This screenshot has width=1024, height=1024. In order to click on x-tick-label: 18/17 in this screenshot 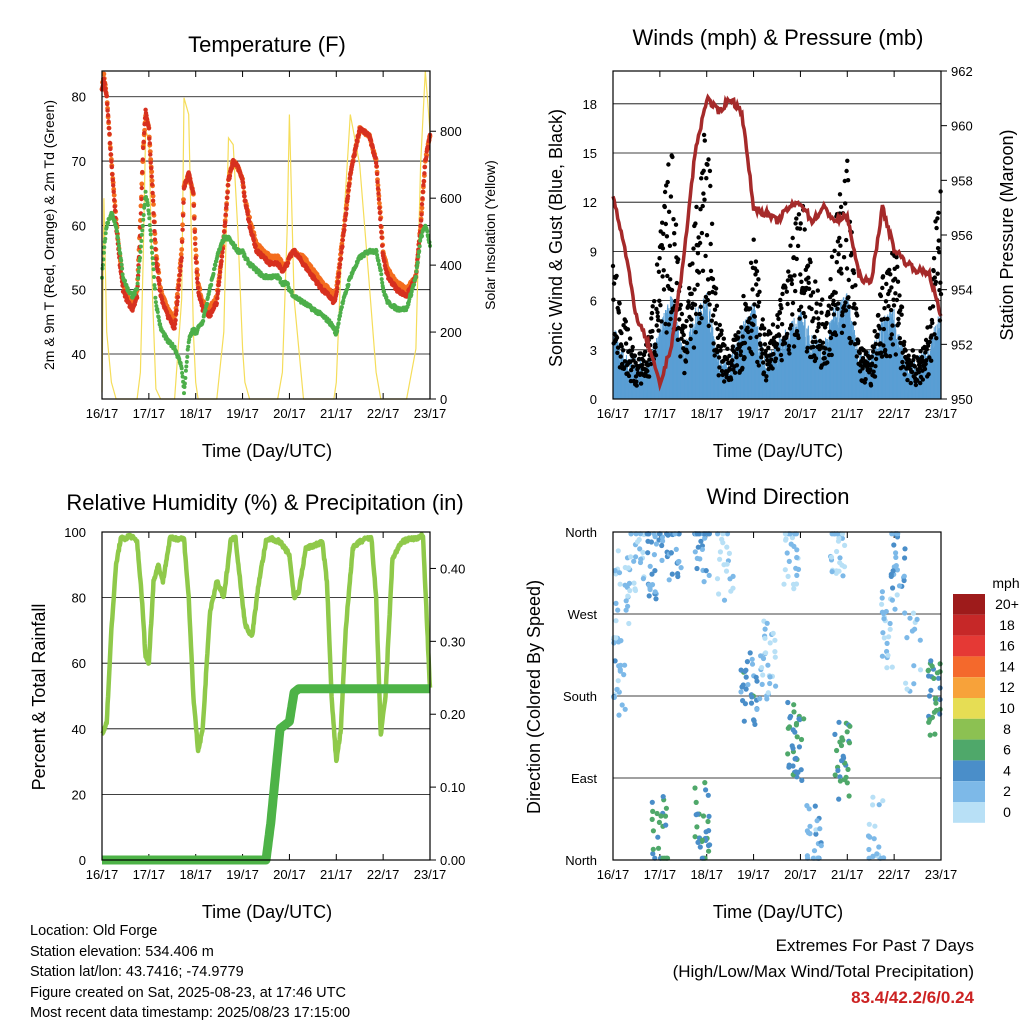, I will do `click(195, 874)`.